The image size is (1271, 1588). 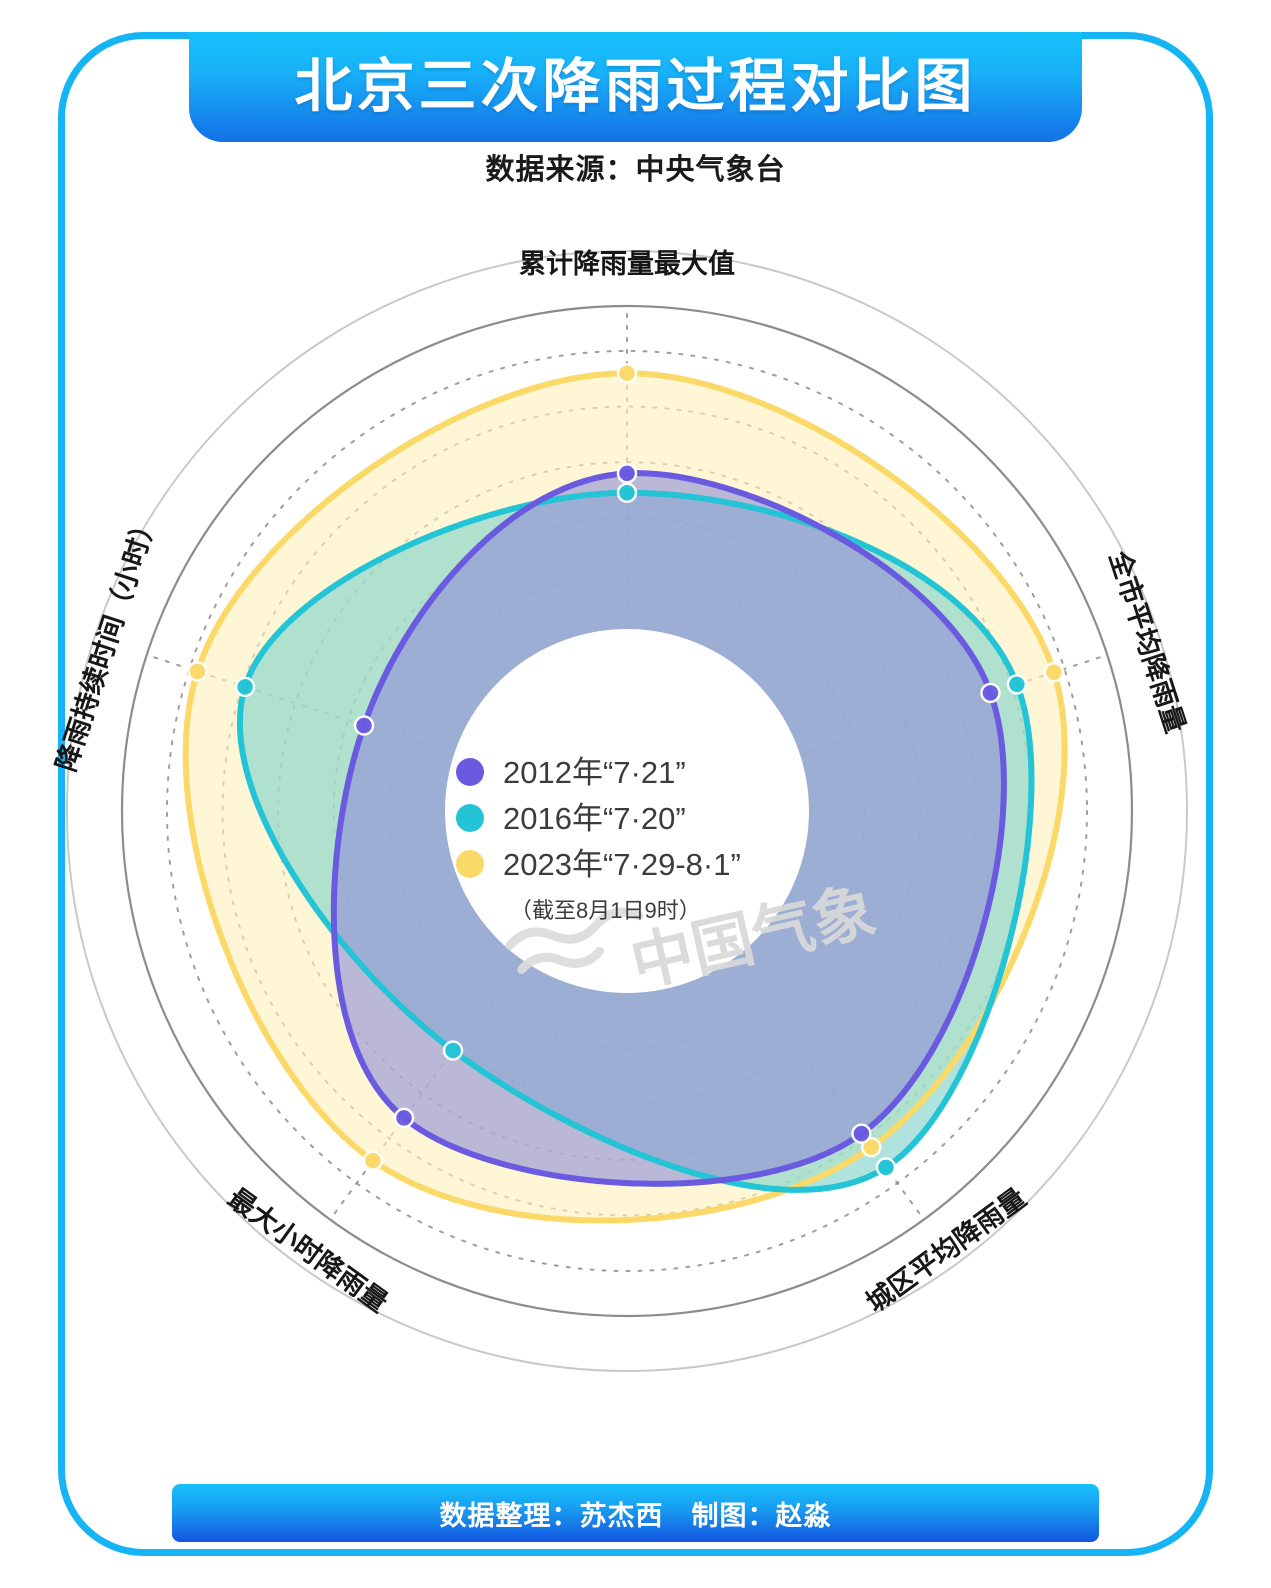 I want to click on legend-label-2: 2023年“7·29-8·1”, so click(x=622, y=864).